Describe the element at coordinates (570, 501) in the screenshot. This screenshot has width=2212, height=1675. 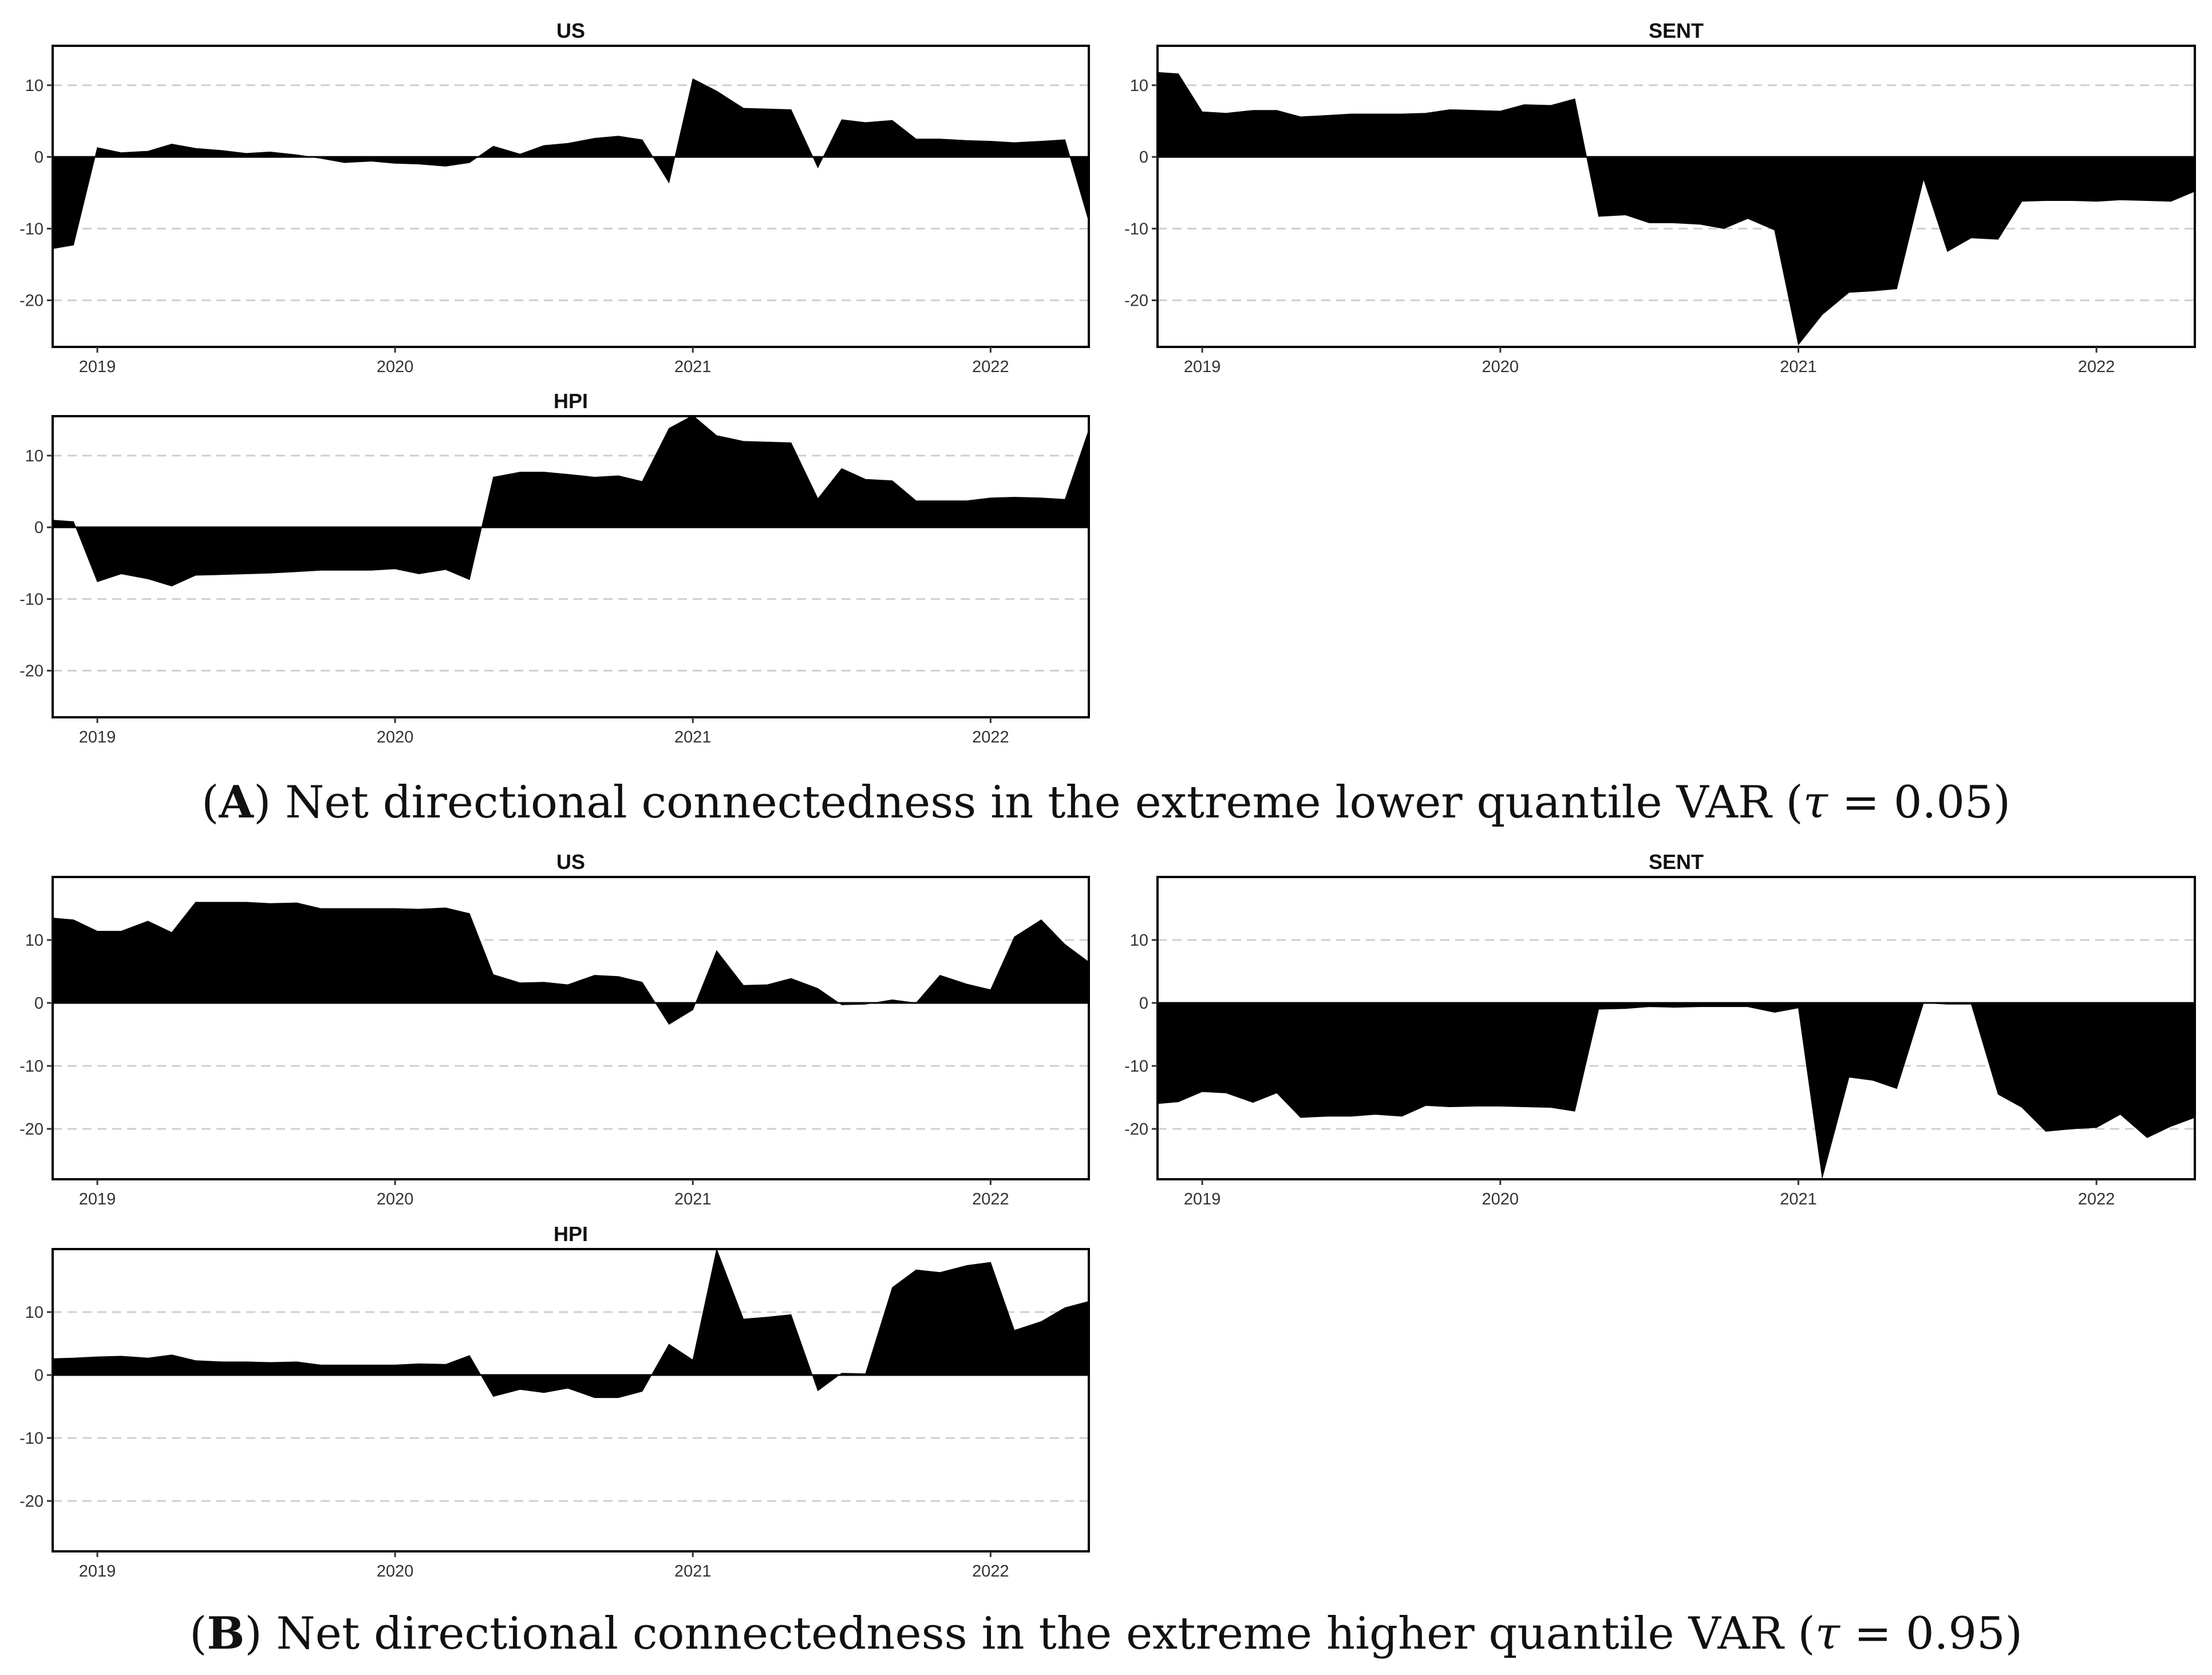
I see `panel-a-hpi-area` at that location.